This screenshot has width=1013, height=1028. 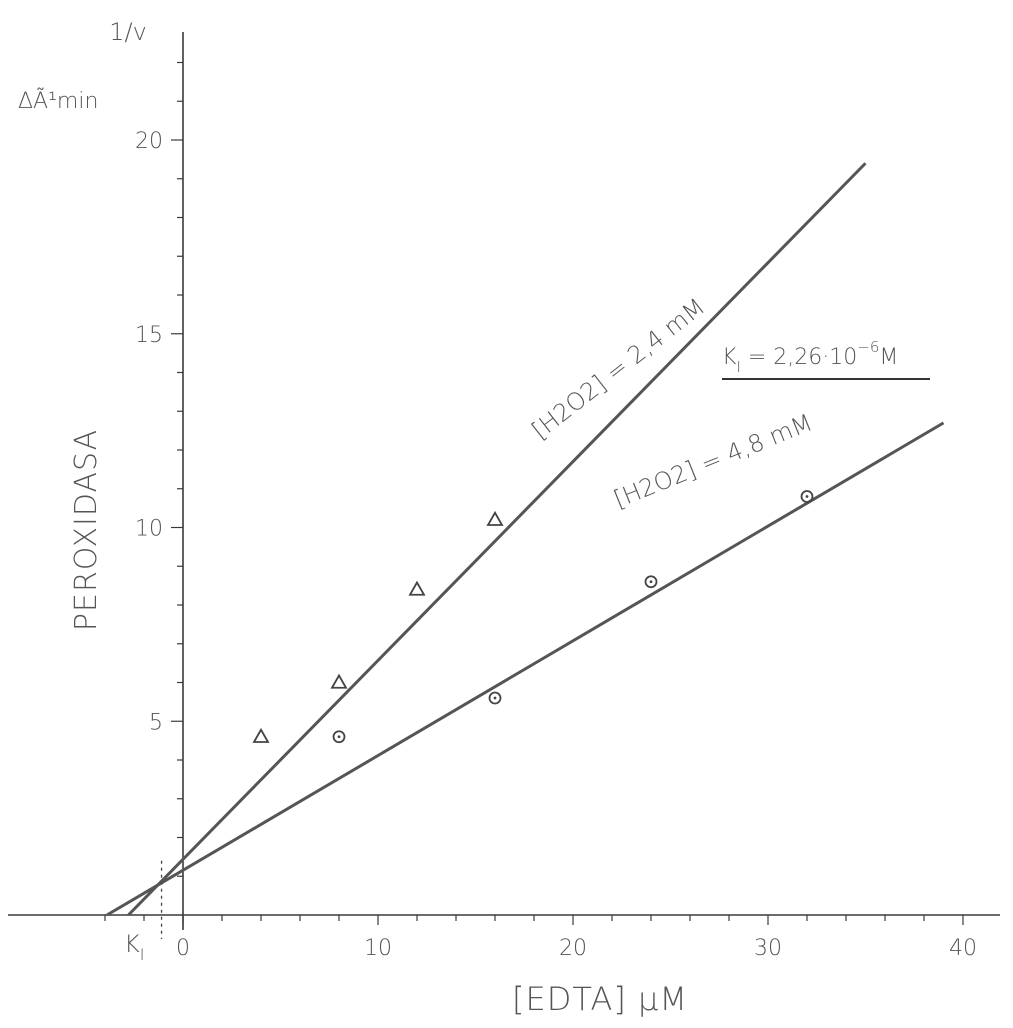 I want to click on x-tick-label: 20, so click(x=573, y=948).